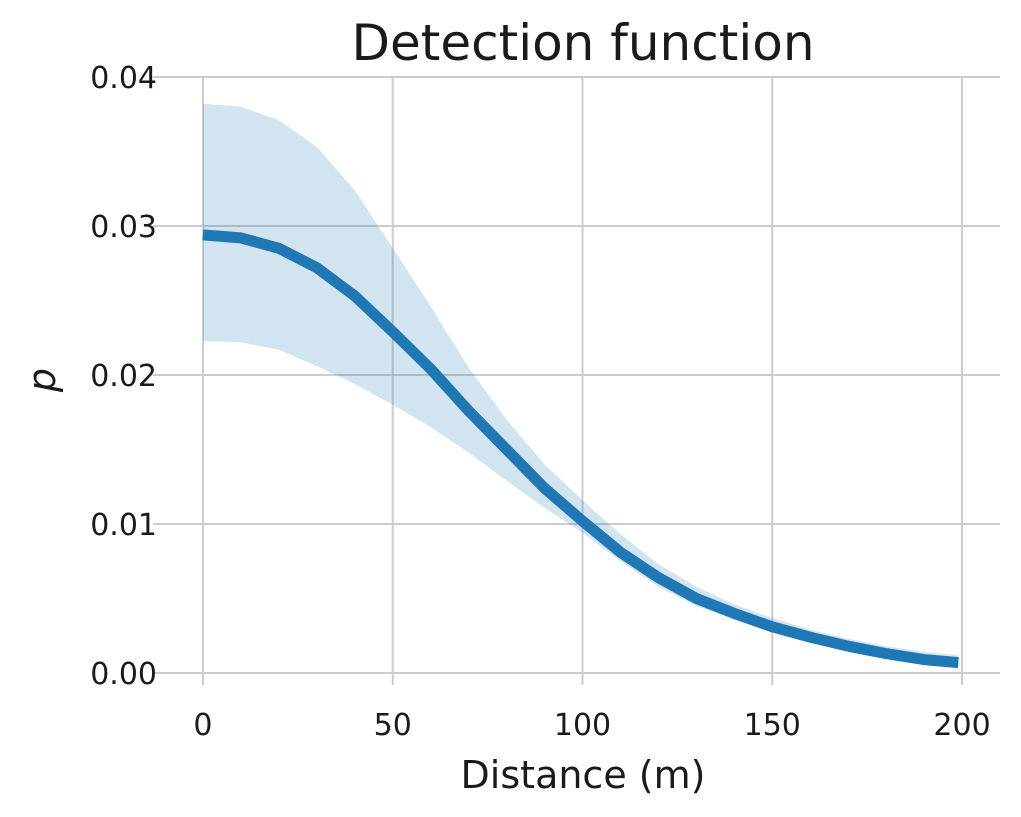 This screenshot has height=817, width=1021. Describe the element at coordinates (42, 380) in the screenshot. I see `y-axis-label: p` at that location.